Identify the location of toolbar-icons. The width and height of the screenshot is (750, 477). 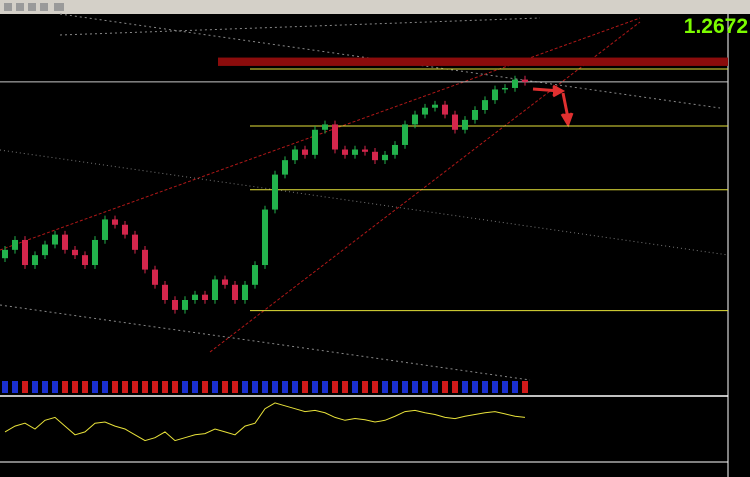
(34, 7).